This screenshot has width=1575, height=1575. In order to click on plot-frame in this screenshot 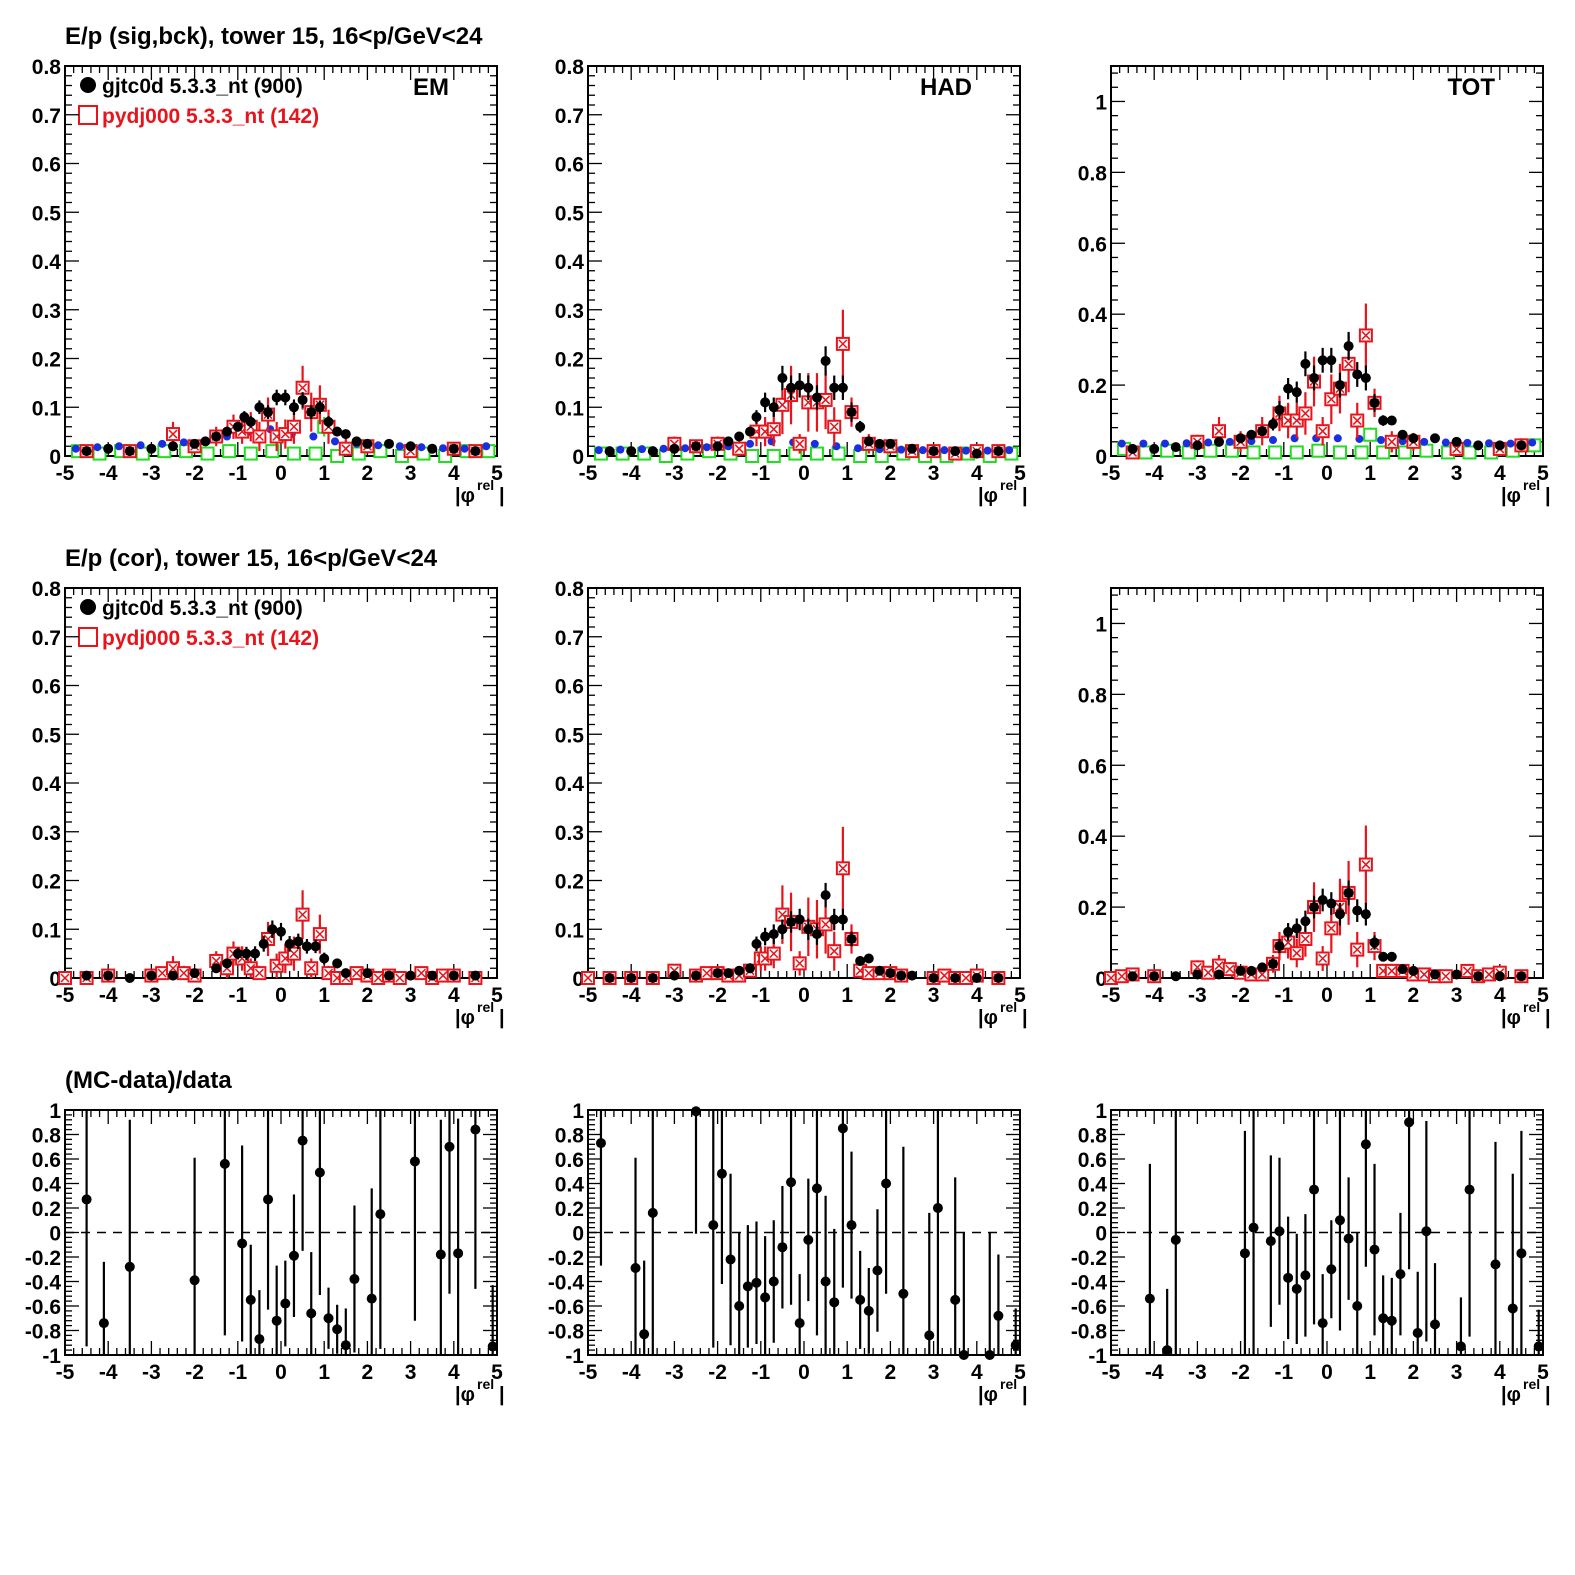, I will do `click(1327, 783)`.